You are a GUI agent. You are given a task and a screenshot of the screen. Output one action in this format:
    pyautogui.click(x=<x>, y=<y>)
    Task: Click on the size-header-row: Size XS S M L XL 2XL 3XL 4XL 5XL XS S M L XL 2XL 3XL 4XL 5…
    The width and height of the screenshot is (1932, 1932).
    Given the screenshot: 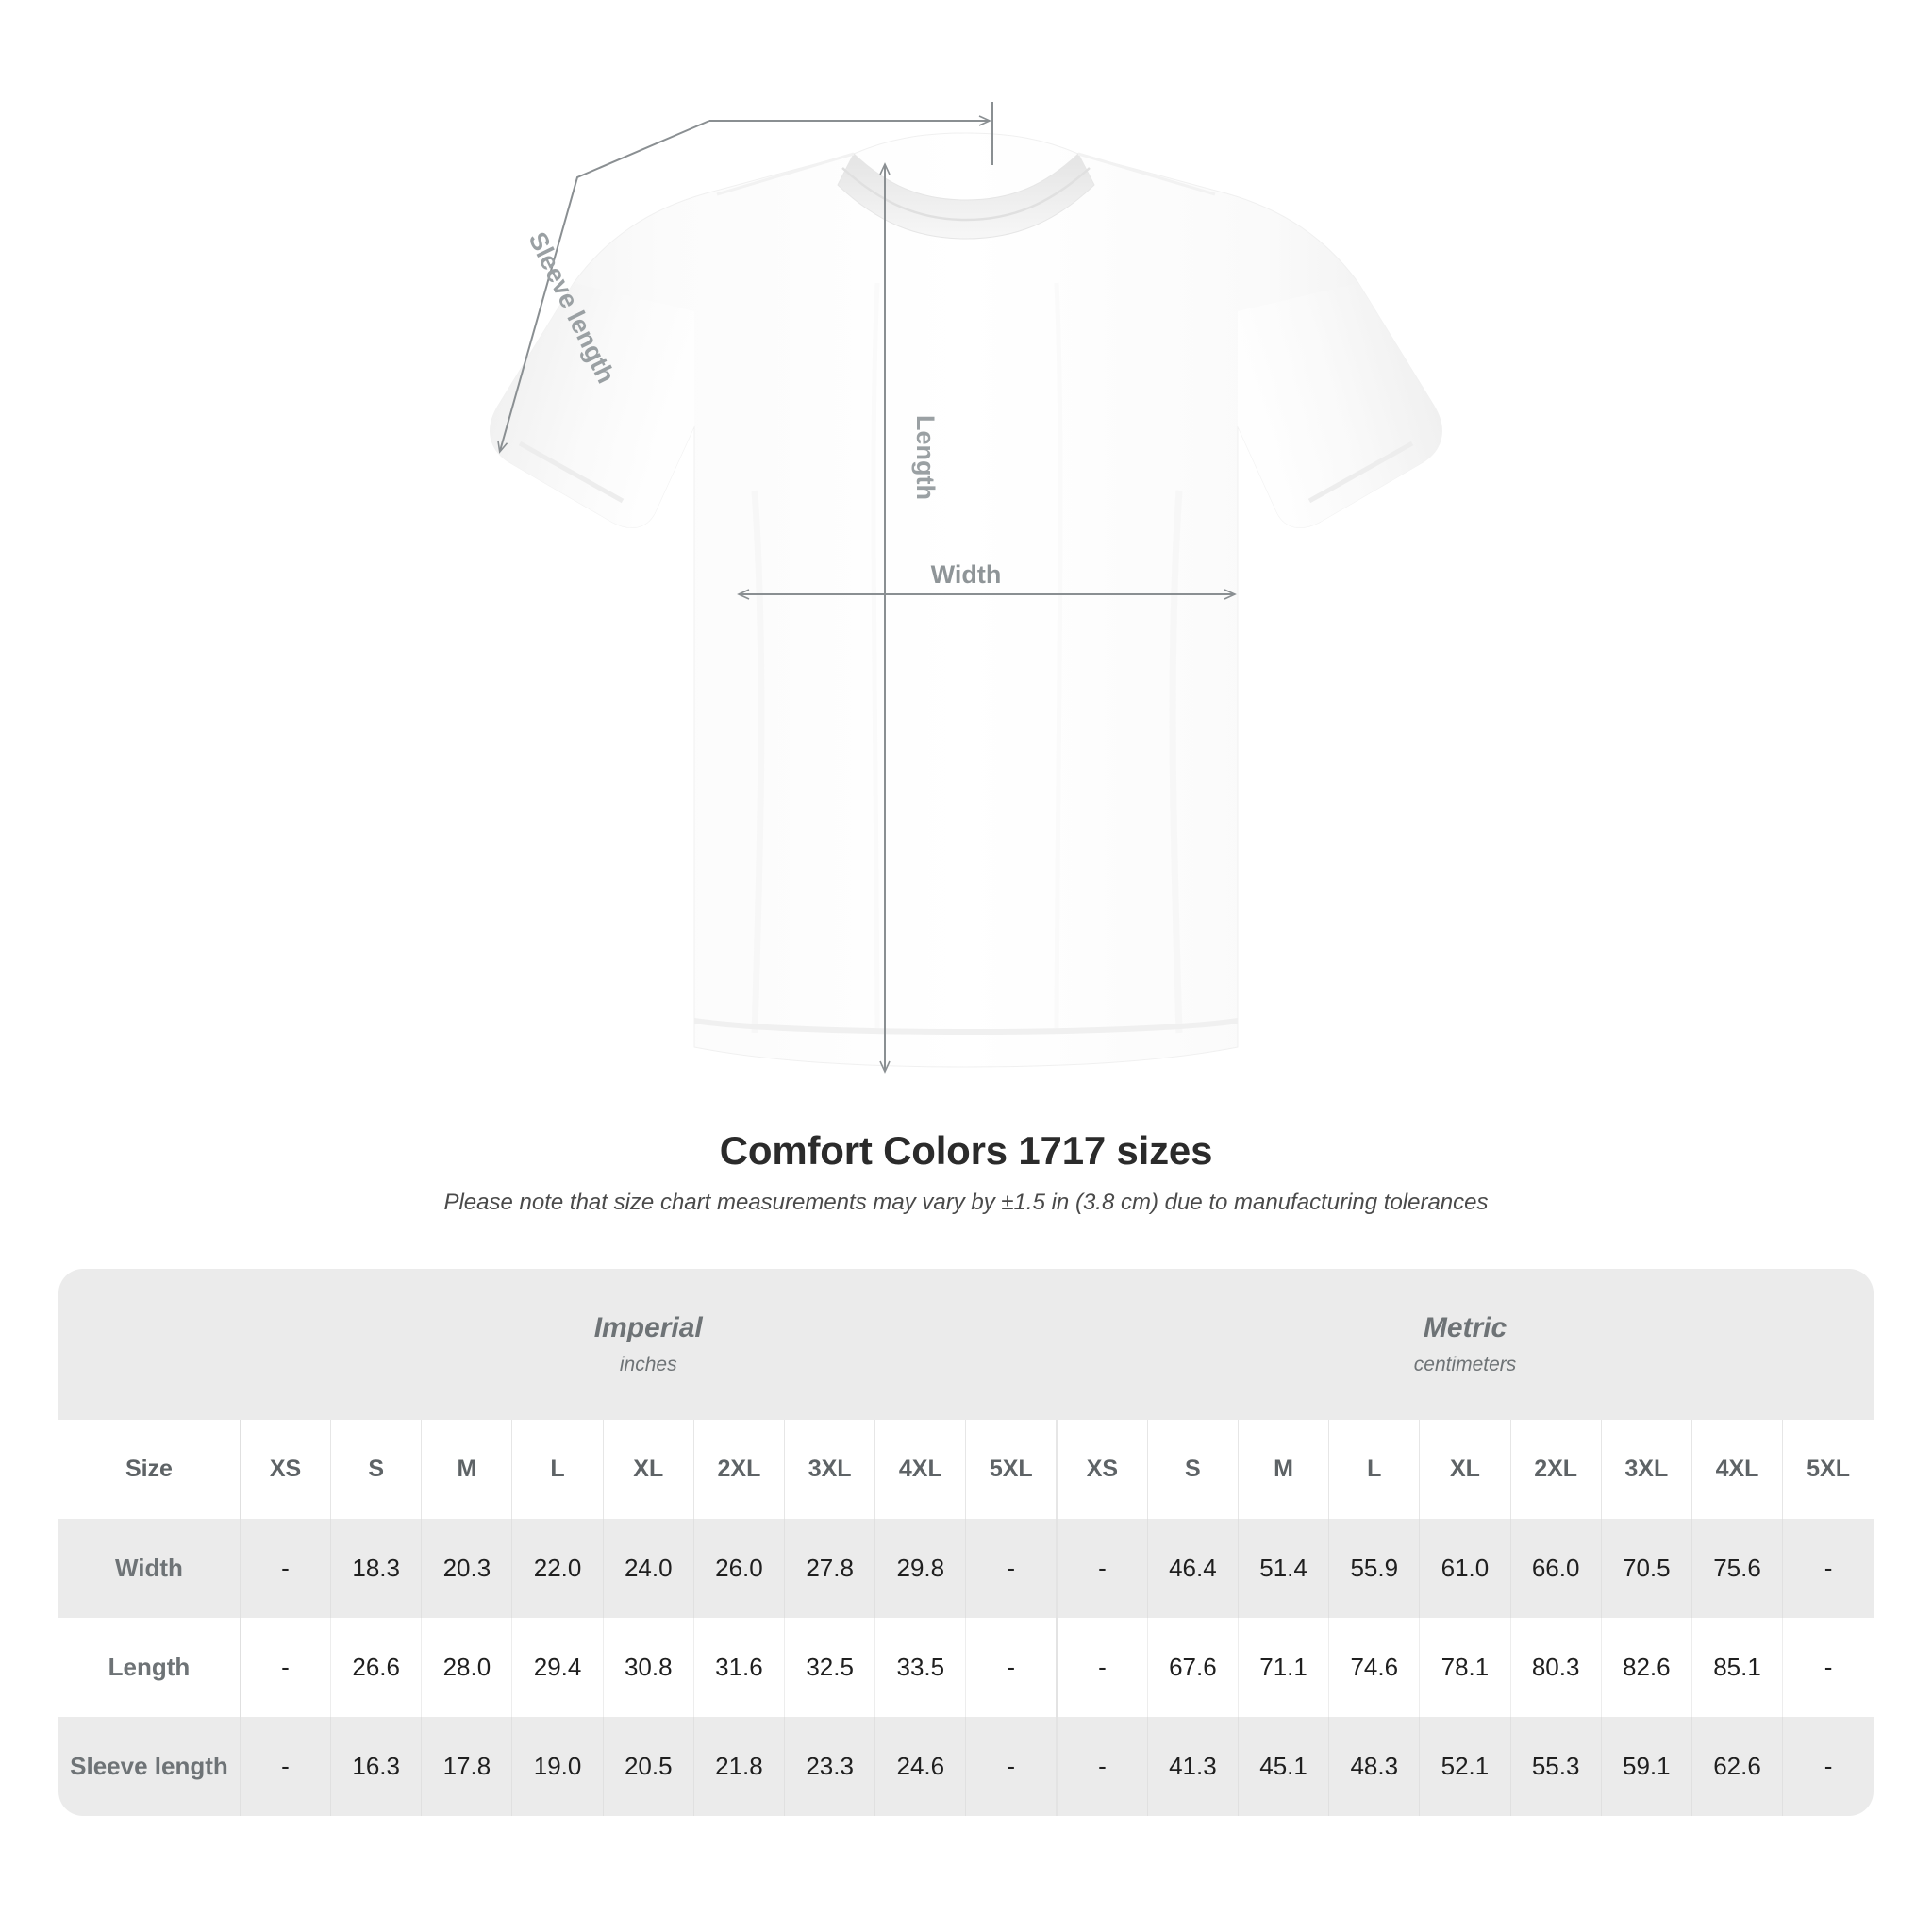 What is the action you would take?
    pyautogui.click(x=966, y=1469)
    